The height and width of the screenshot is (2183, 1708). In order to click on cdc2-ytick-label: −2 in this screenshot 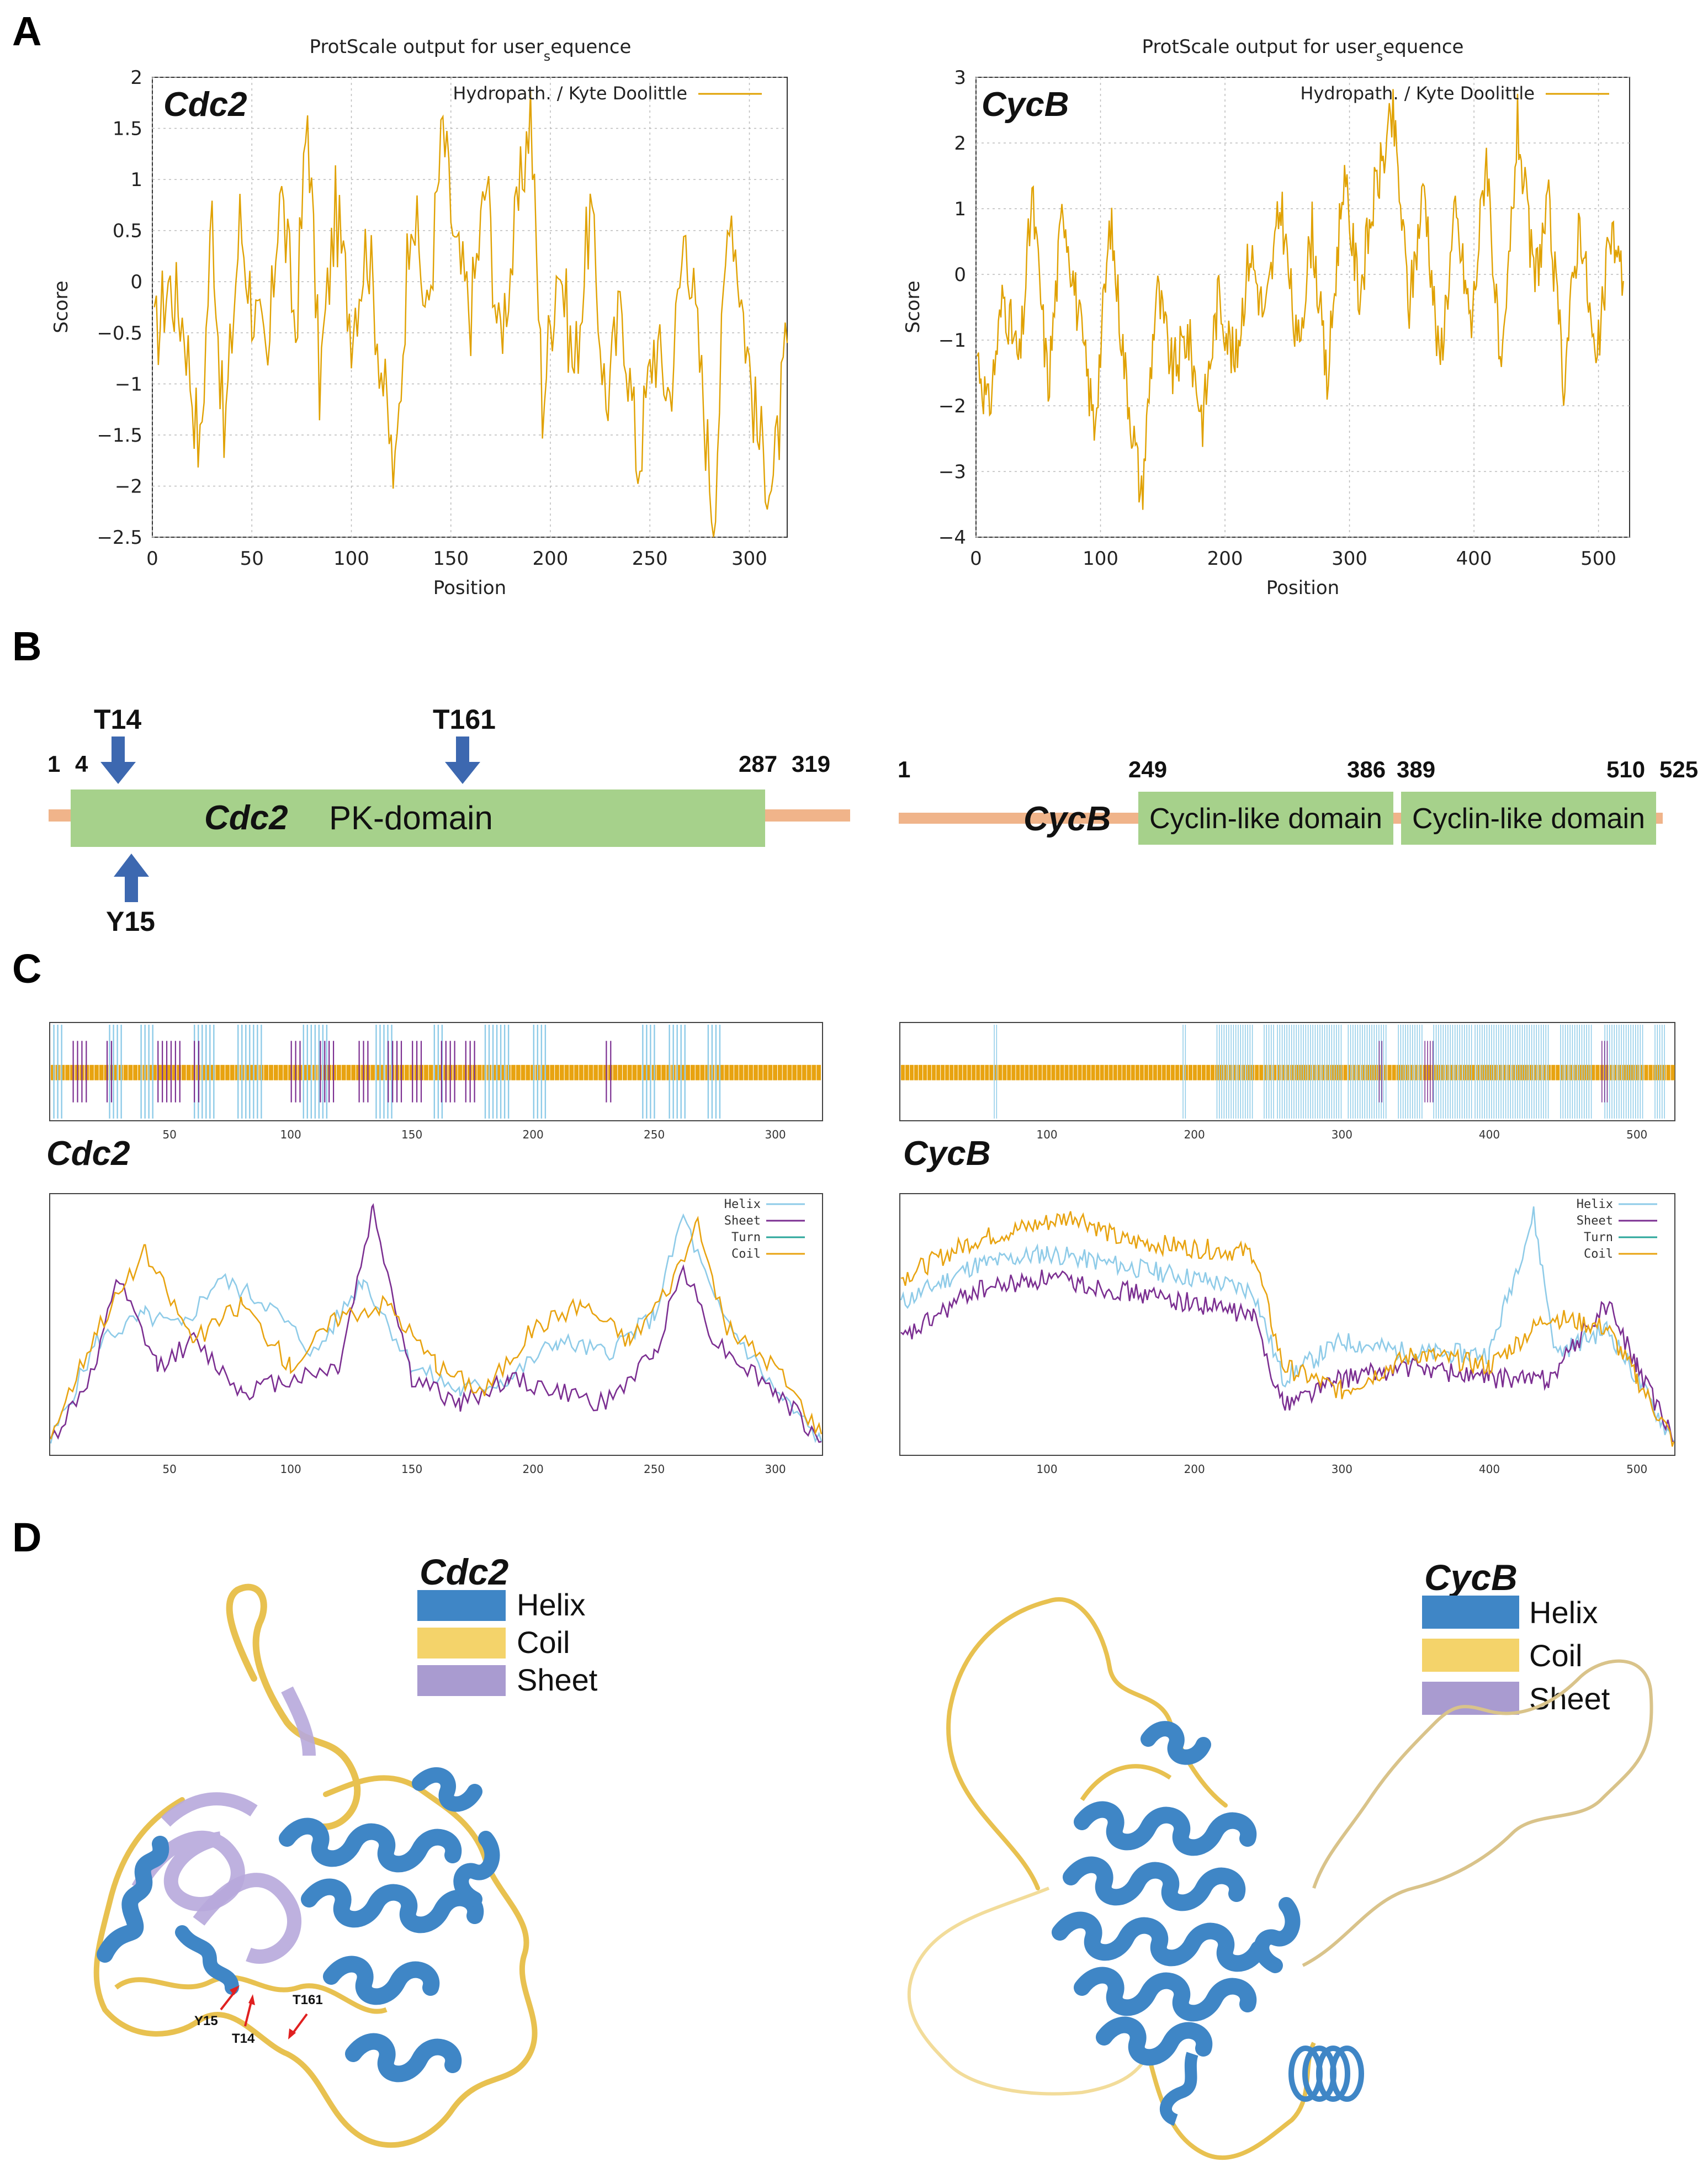, I will do `click(128, 486)`.